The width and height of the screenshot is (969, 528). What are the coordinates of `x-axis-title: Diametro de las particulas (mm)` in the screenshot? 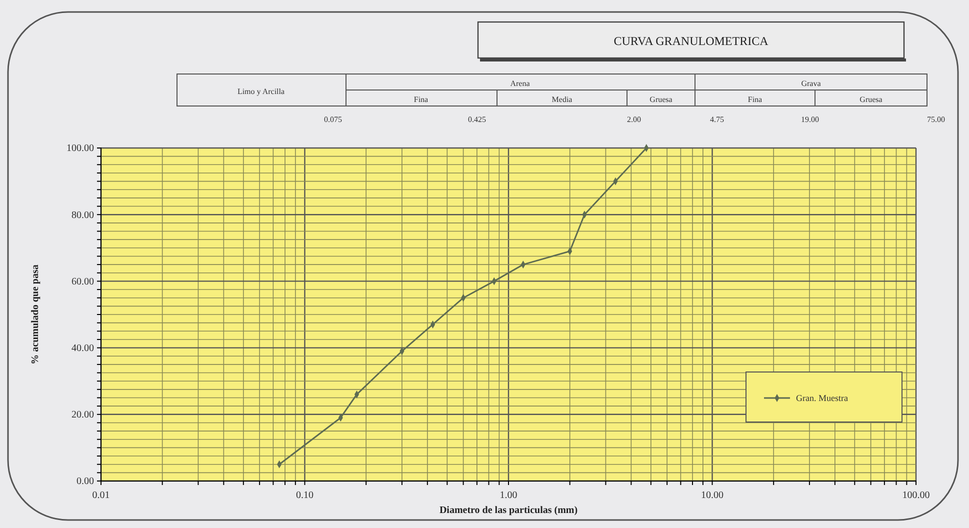 It's located at (508, 510).